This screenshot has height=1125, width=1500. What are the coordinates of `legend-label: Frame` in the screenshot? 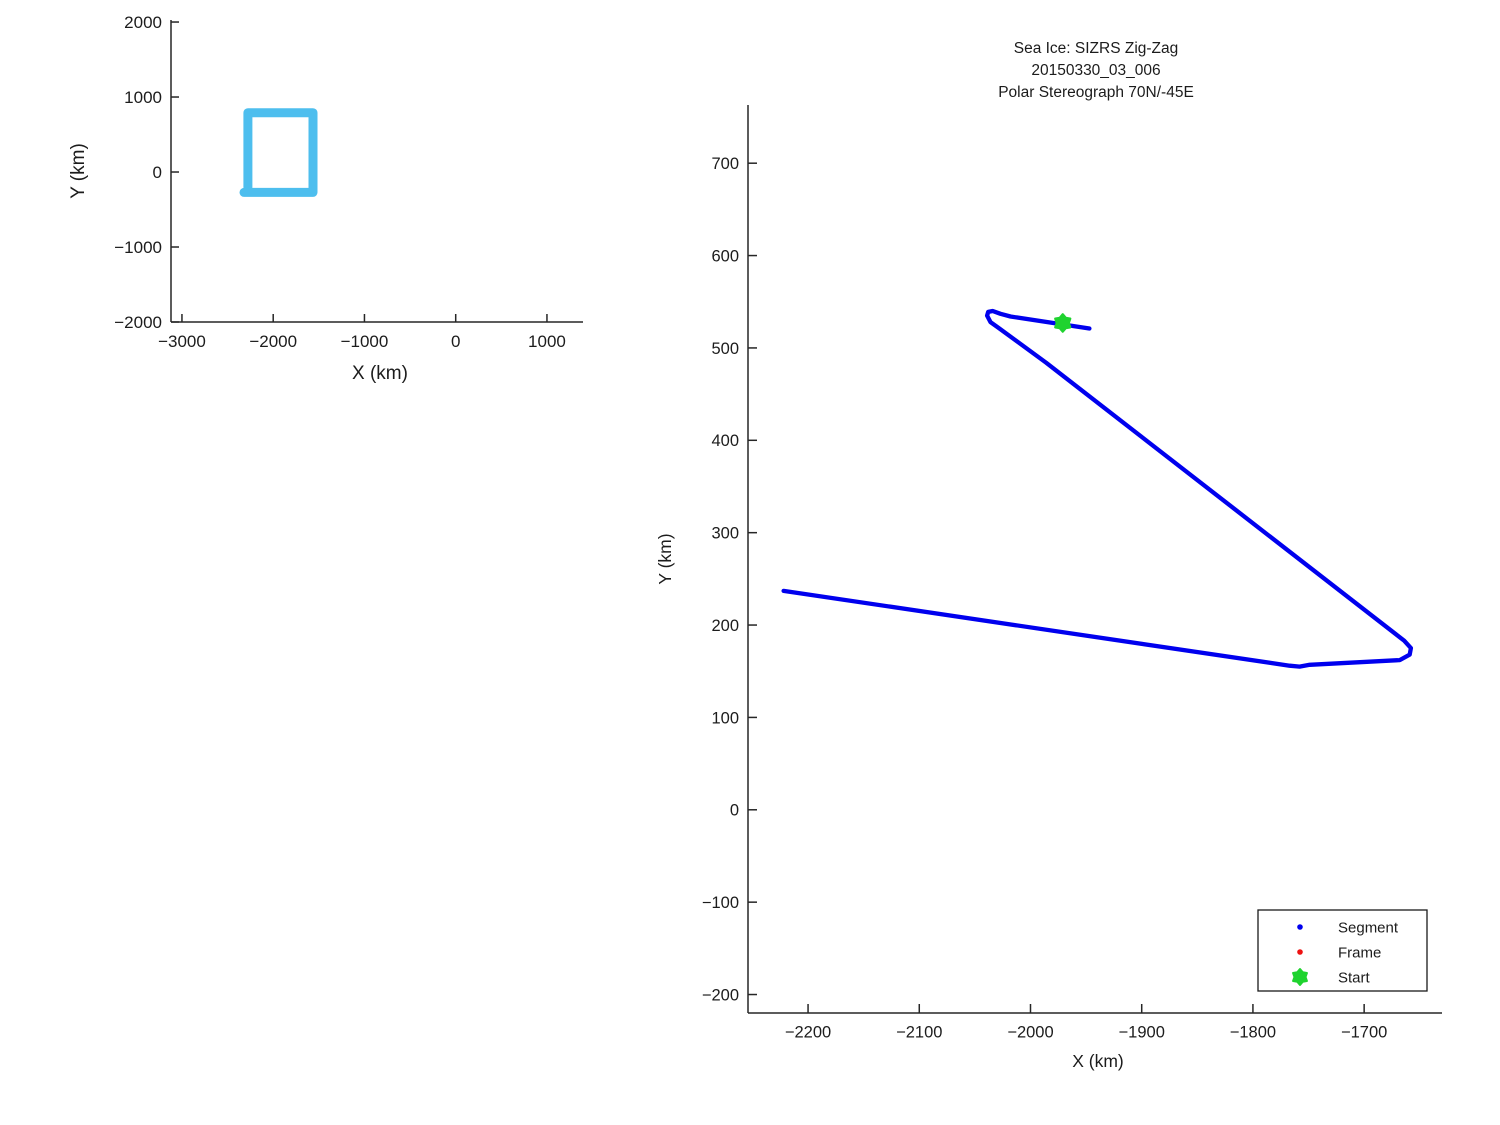 It's located at (1359, 952).